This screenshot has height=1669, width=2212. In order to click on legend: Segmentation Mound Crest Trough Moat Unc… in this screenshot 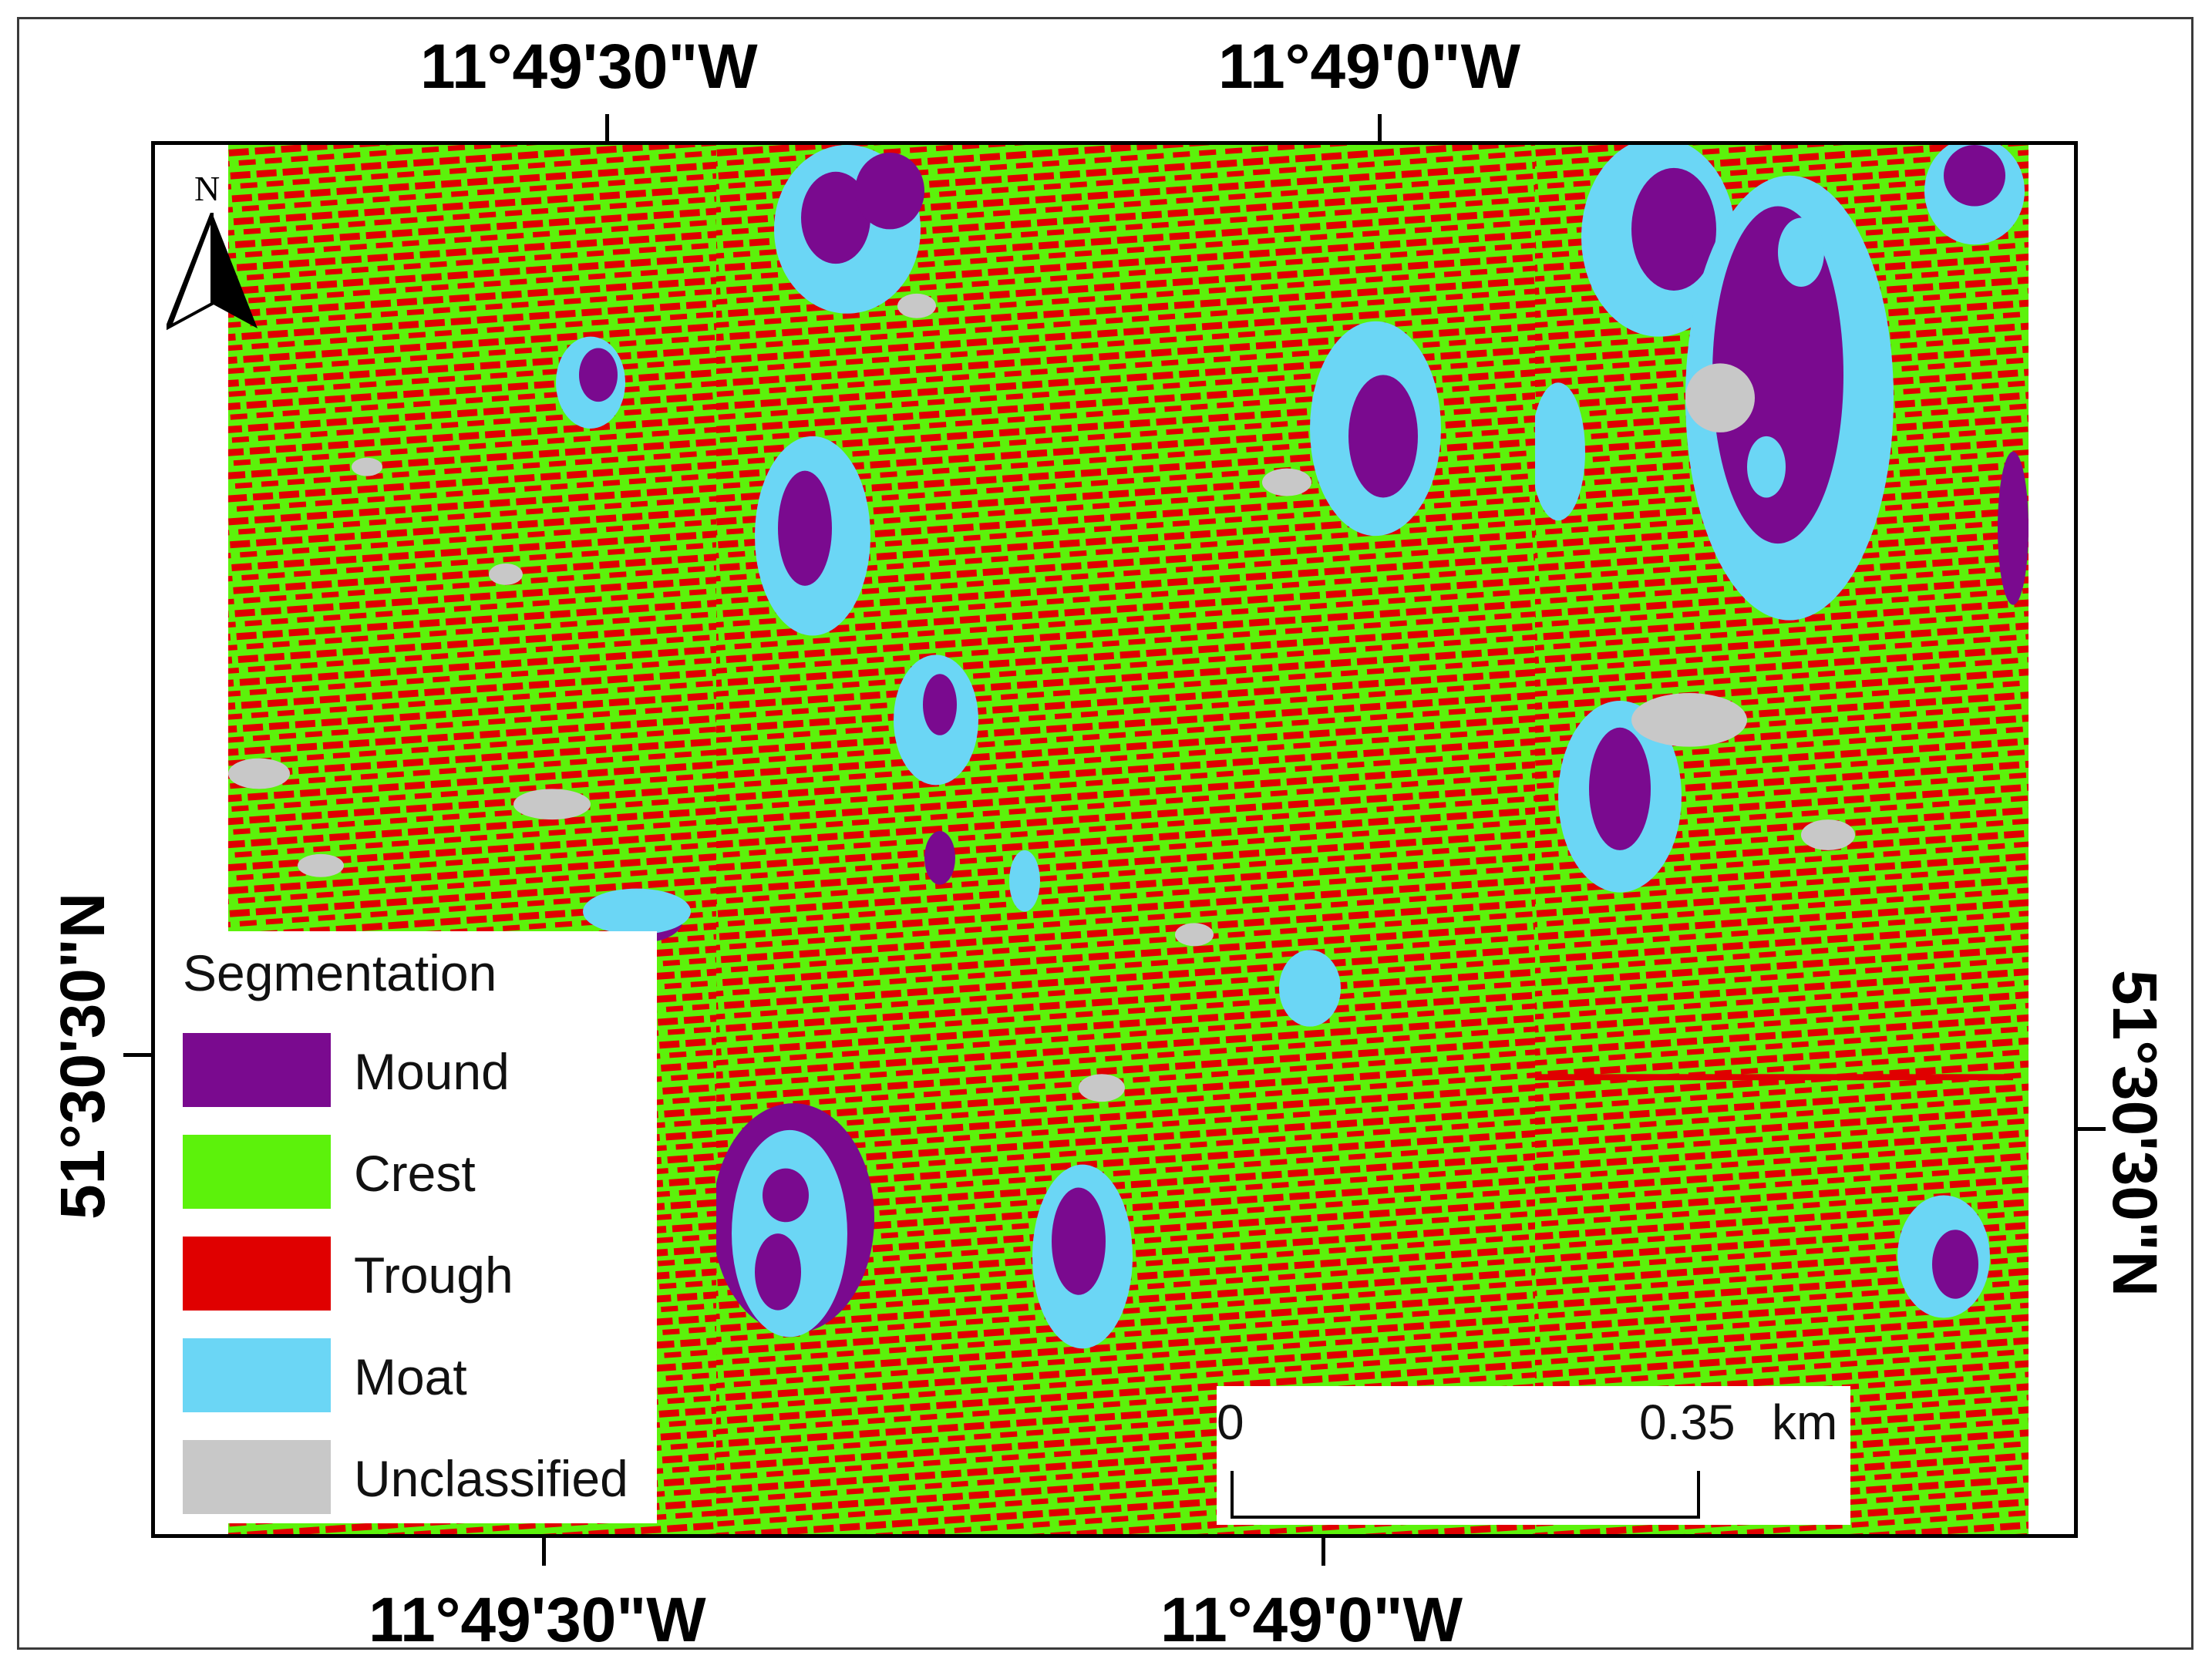, I will do `click(414, 1227)`.